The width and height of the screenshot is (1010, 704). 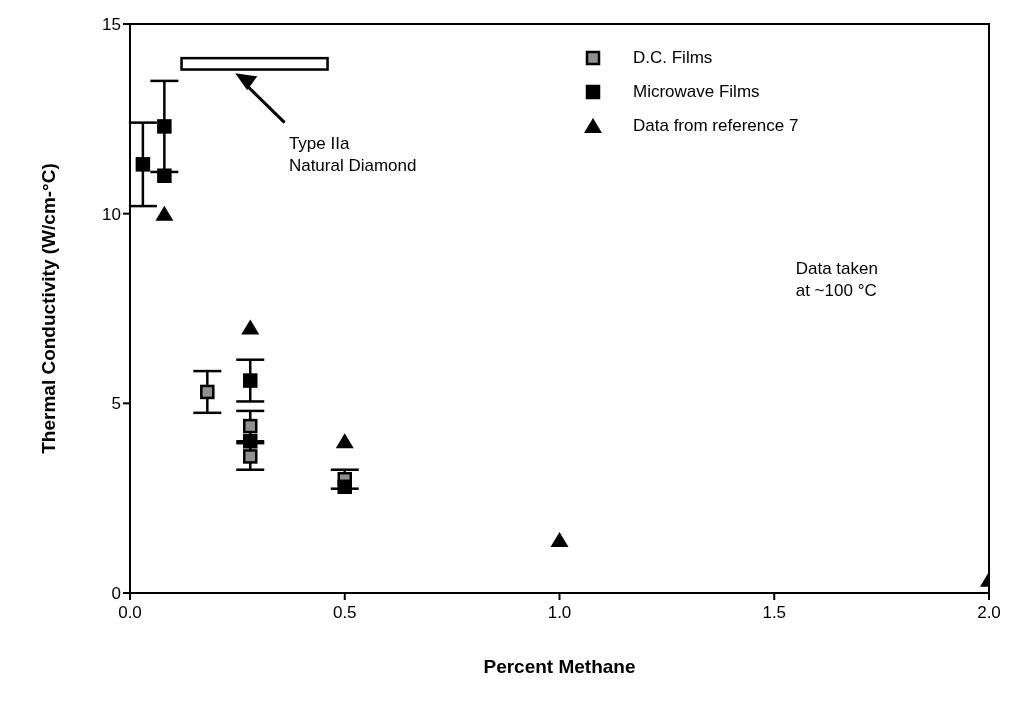 What do you see at coordinates (559, 666) in the screenshot?
I see `x-axis-title: Percent Methane` at bounding box center [559, 666].